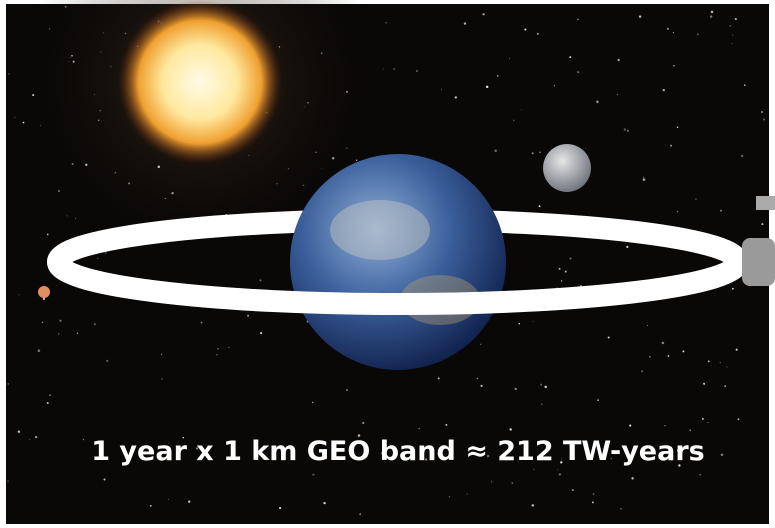 The width and height of the screenshot is (775, 528). I want to click on satellite, so click(758, 241).